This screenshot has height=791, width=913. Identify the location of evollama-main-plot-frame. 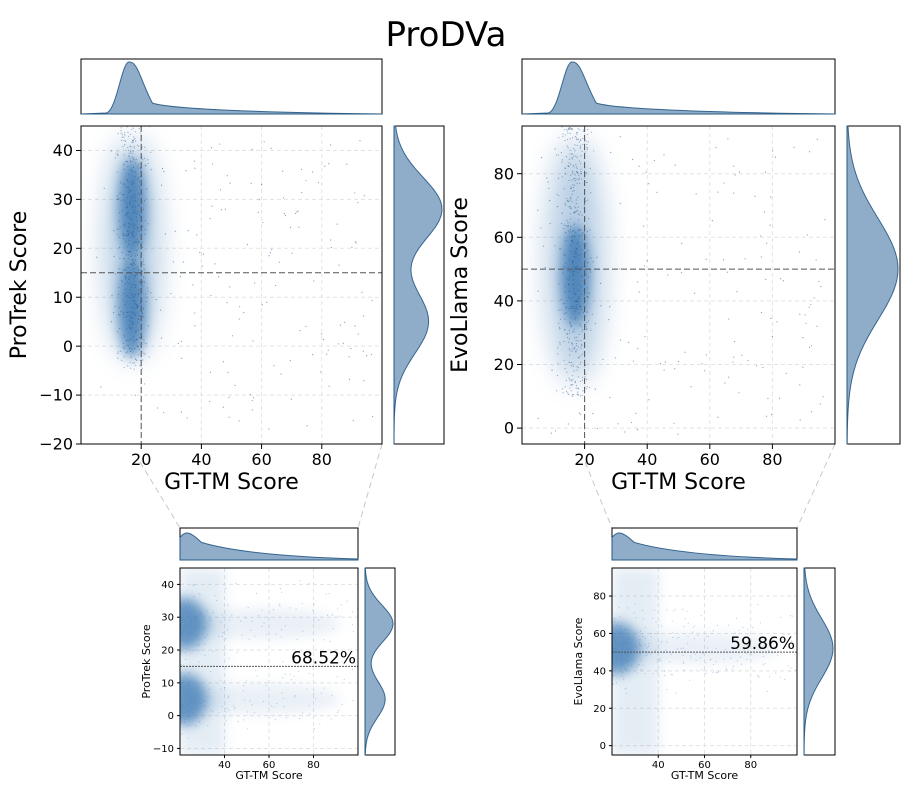
(678, 285).